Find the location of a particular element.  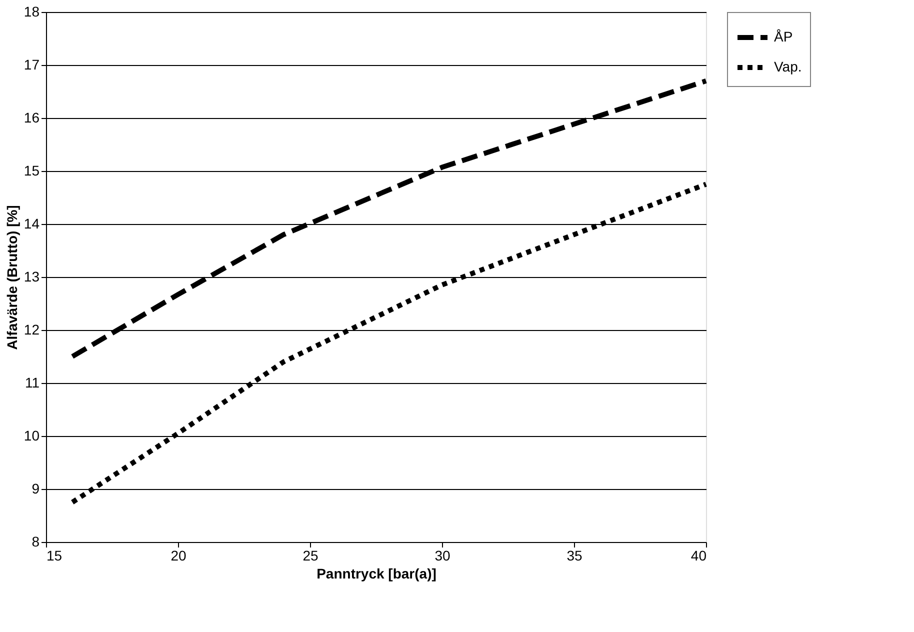

x-tick-label: 25 is located at coordinates (310, 556).